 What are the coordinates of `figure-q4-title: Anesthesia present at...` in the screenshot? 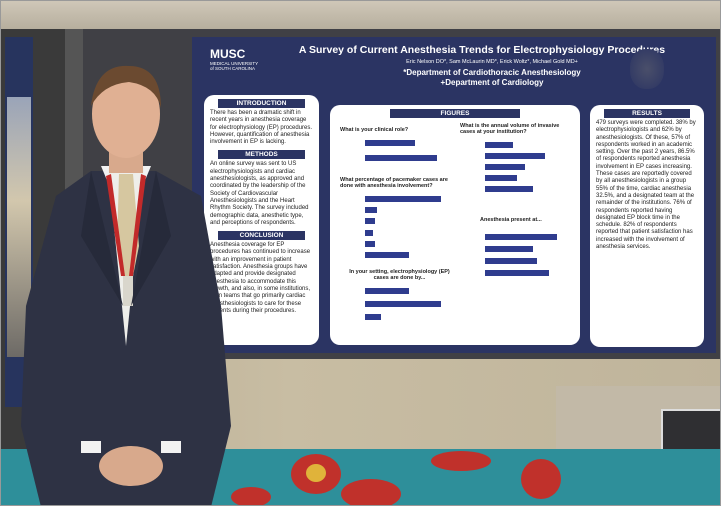 It's located at (511, 220).